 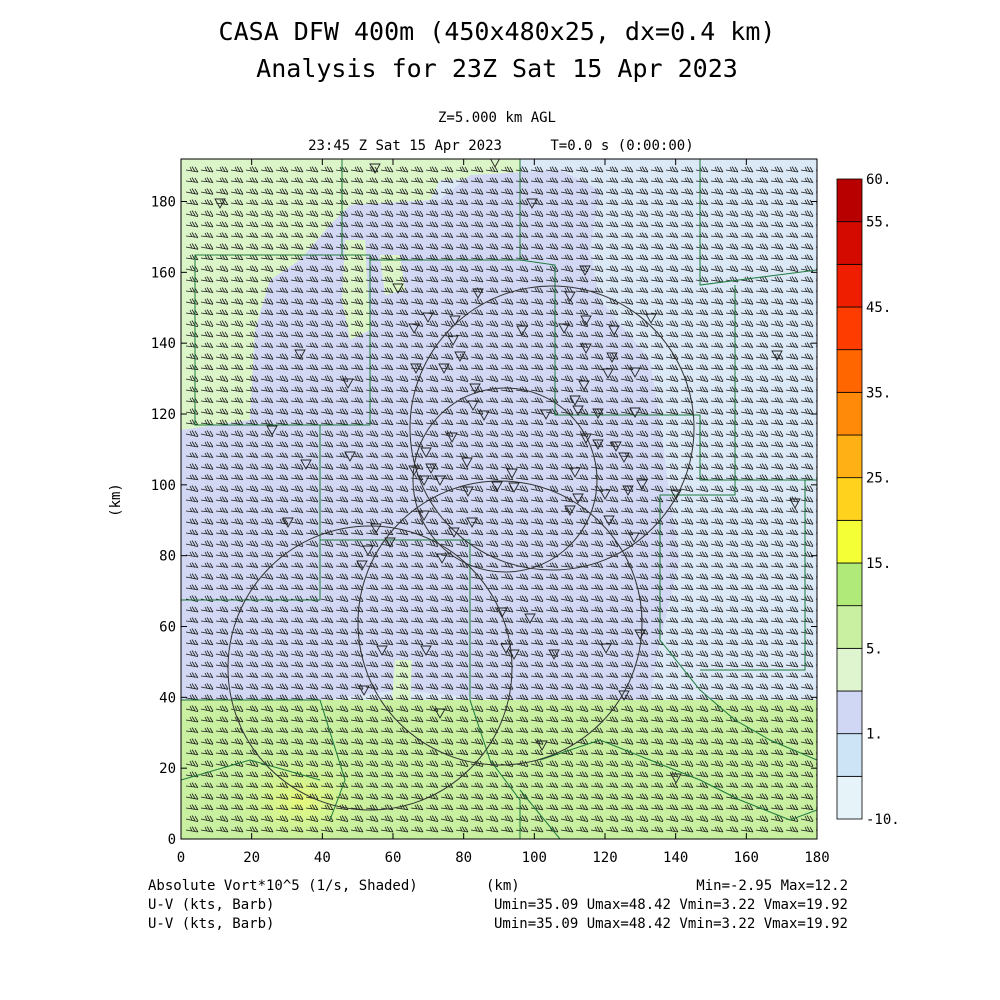 I want to click on x-tick-label: 80, so click(x=463, y=858).